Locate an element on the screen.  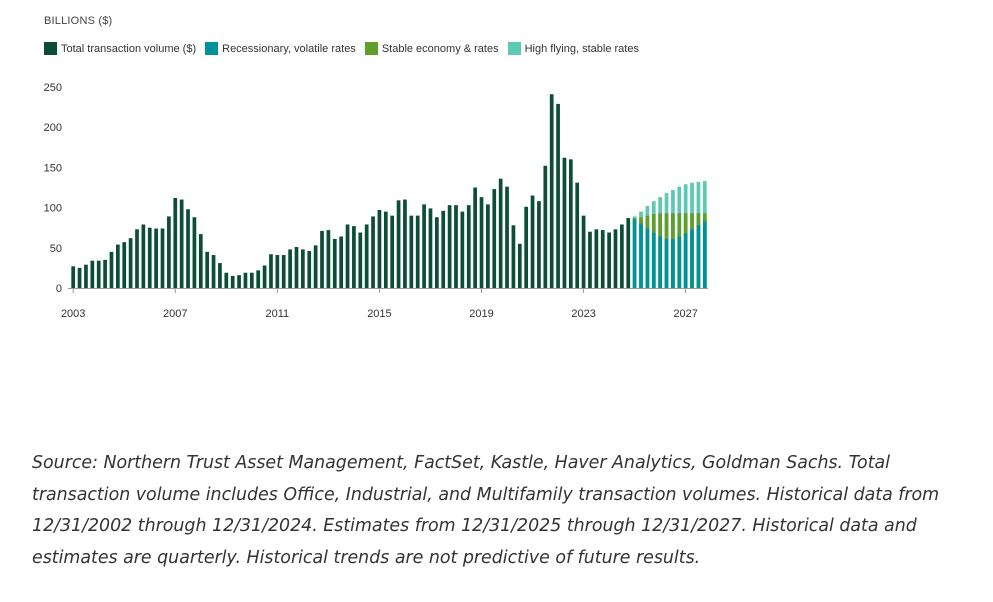
legend-item-high-flying: High flying, stable rates is located at coordinates (573, 48).